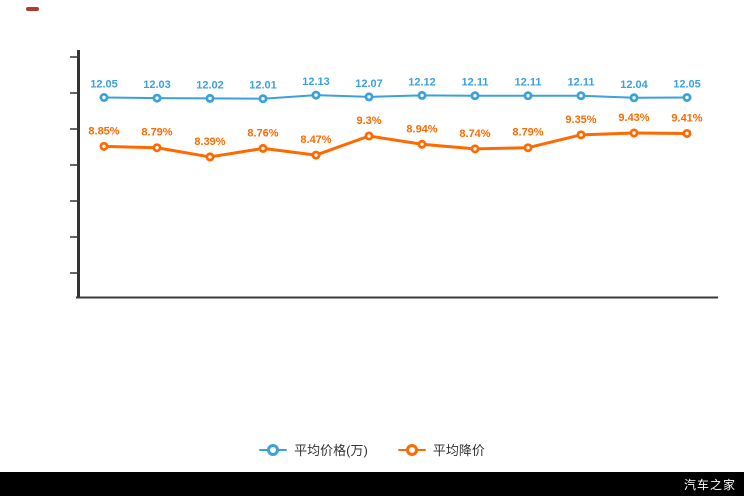 The width and height of the screenshot is (744, 496). Describe the element at coordinates (369, 84) in the screenshot. I see `data-label: 12.07` at that location.